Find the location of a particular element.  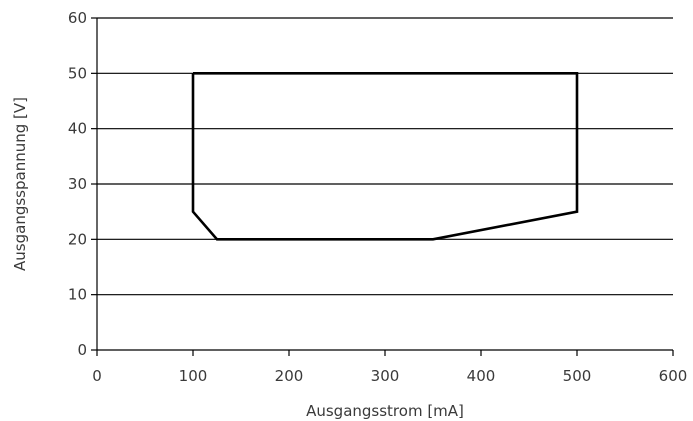

y-tick-label-0: 0 is located at coordinates (82, 350).